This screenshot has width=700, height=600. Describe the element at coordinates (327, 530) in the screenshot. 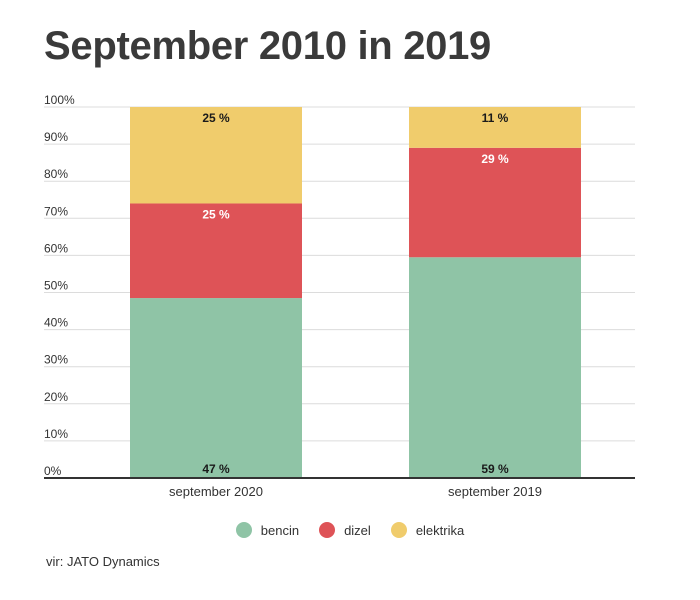

I see `legend-swatch-dizel` at that location.